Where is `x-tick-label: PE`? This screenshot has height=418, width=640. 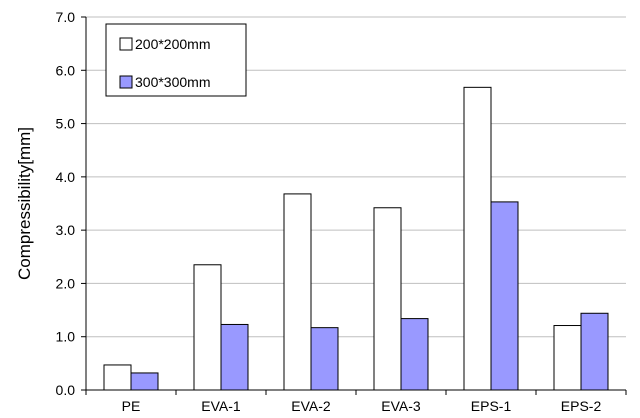 x-tick-label: PE is located at coordinates (131, 406).